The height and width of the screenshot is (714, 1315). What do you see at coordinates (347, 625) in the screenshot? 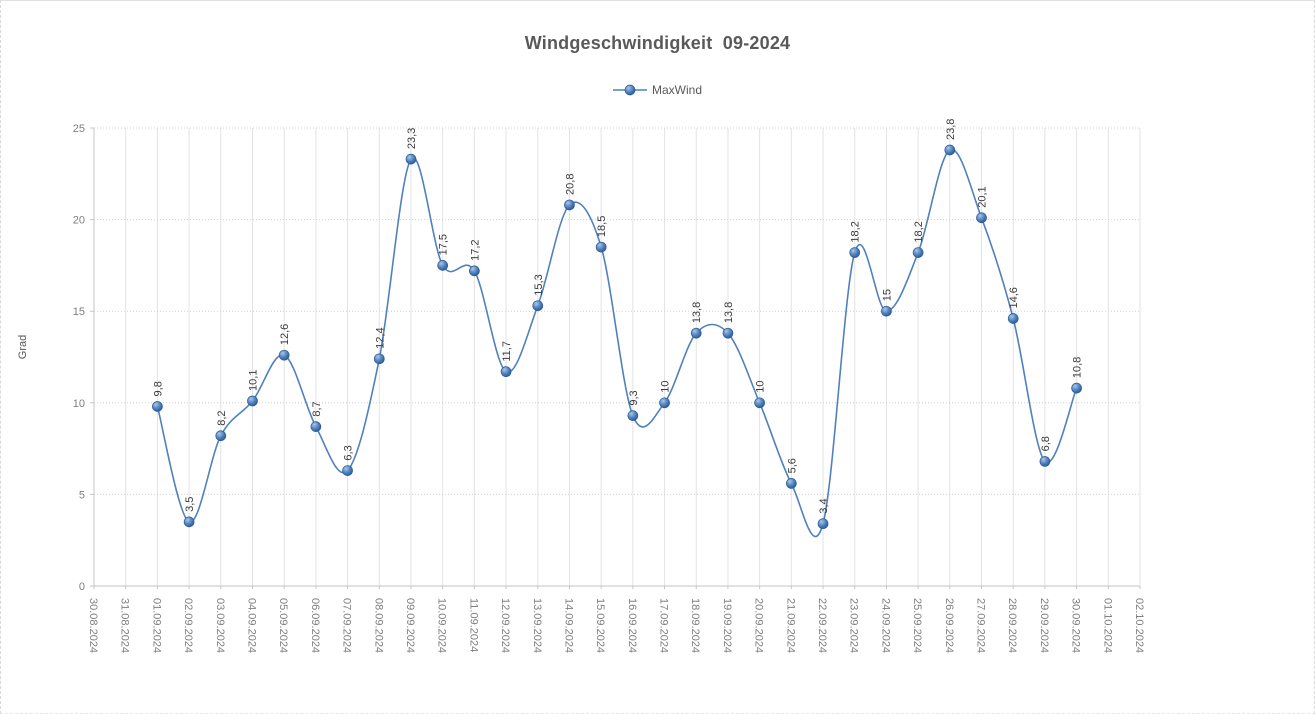
I see `x-tick-label: 07.09.2024` at bounding box center [347, 625].